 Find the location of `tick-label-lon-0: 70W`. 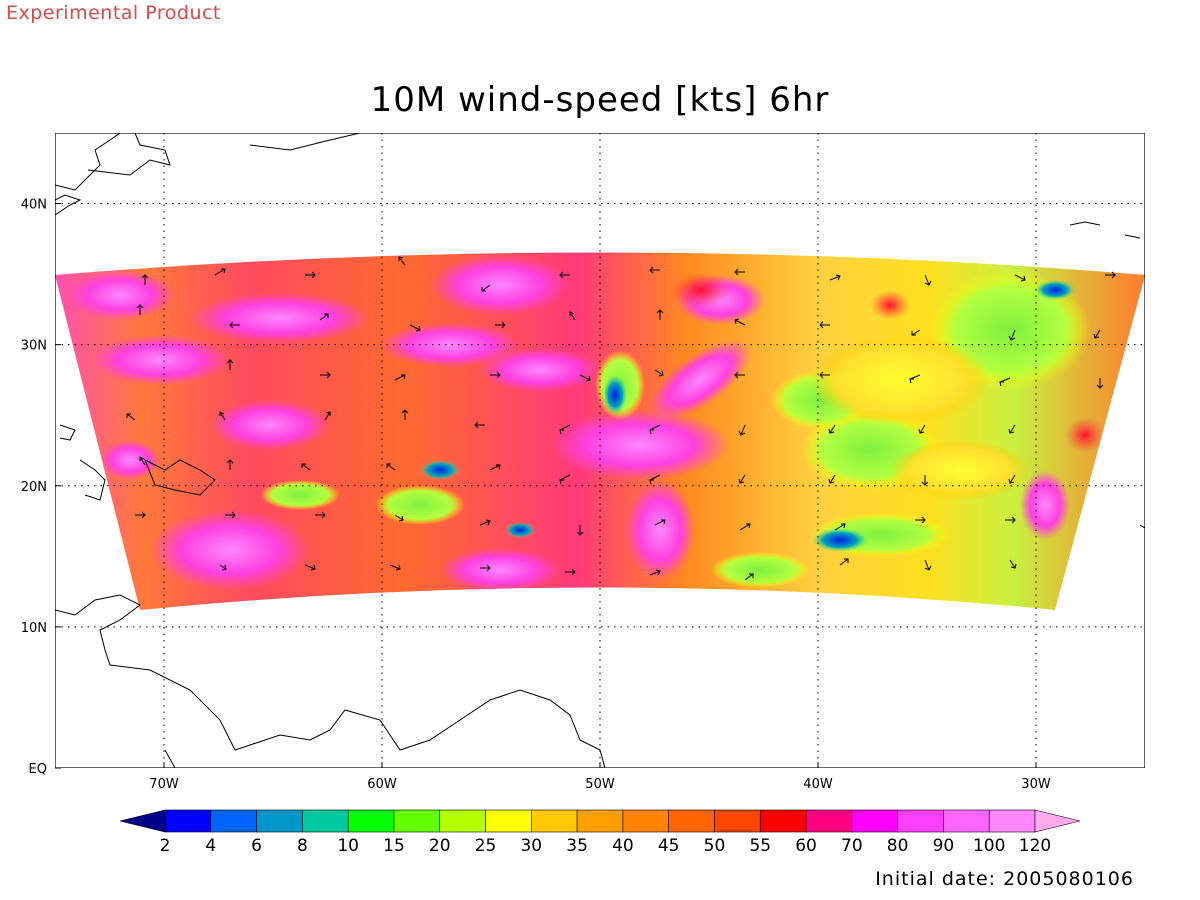

tick-label-lon-0: 70W is located at coordinates (164, 784).